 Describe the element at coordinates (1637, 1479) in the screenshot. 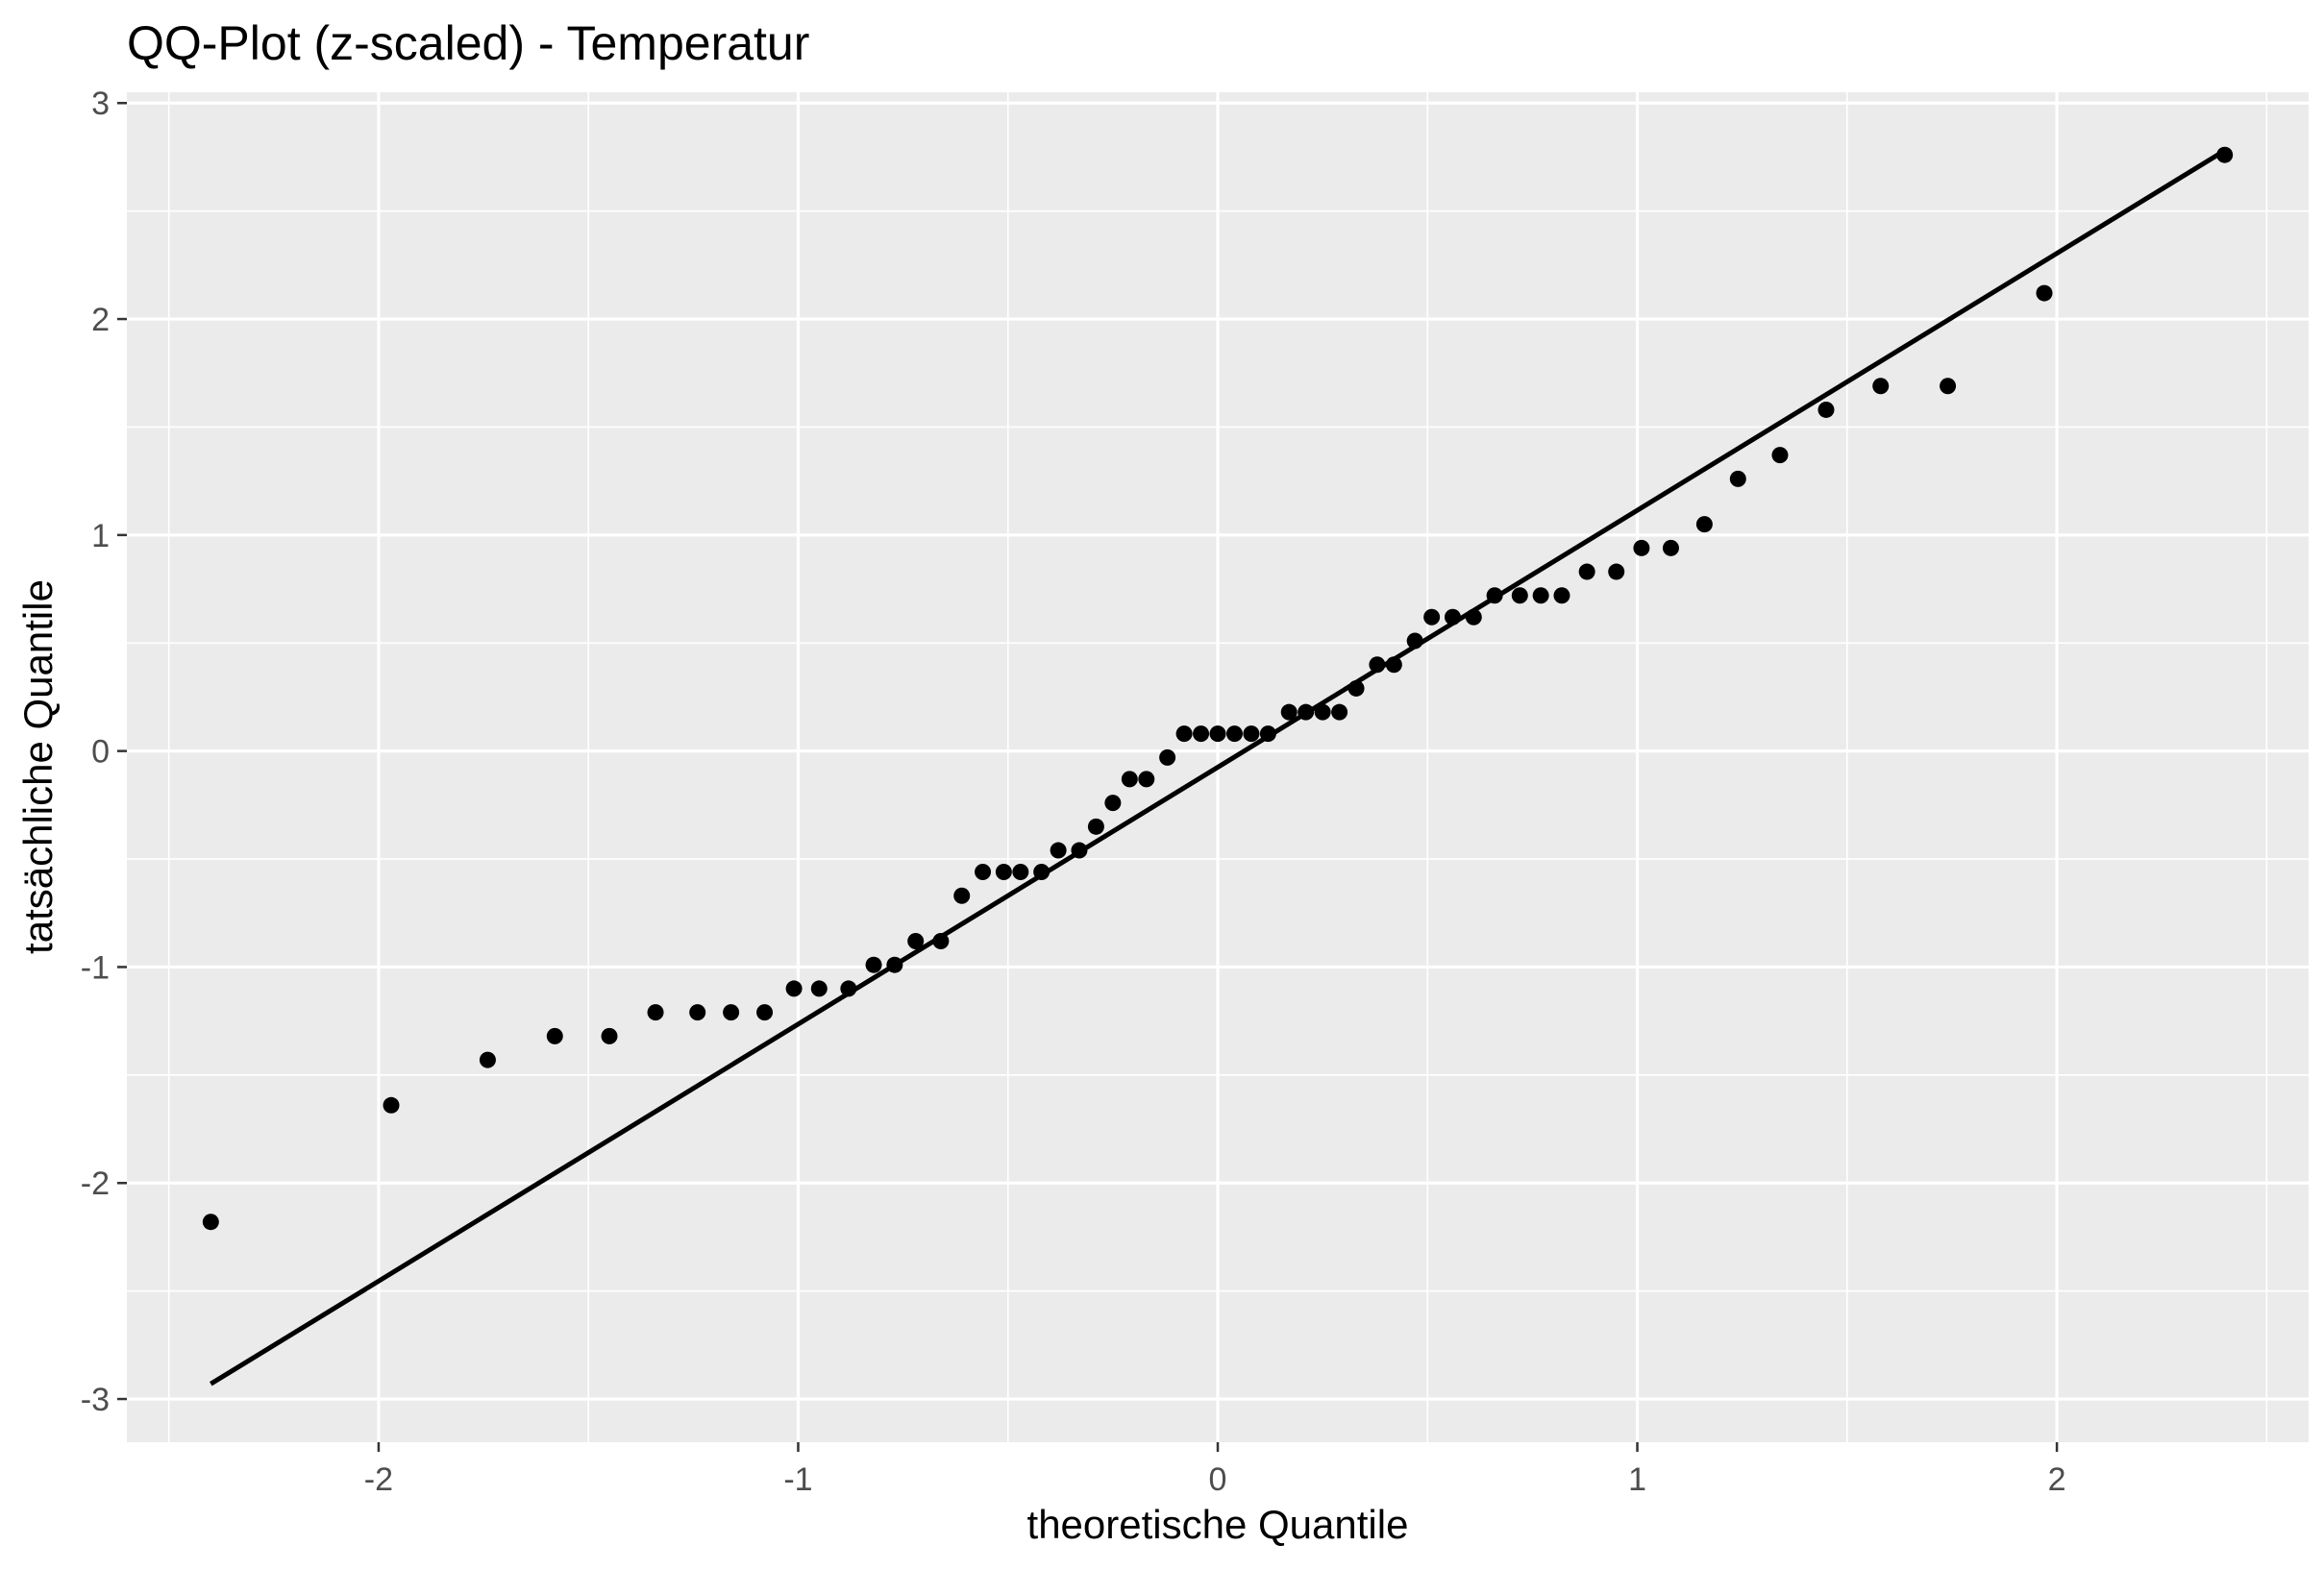

I see `x-tick-label: 1` at that location.